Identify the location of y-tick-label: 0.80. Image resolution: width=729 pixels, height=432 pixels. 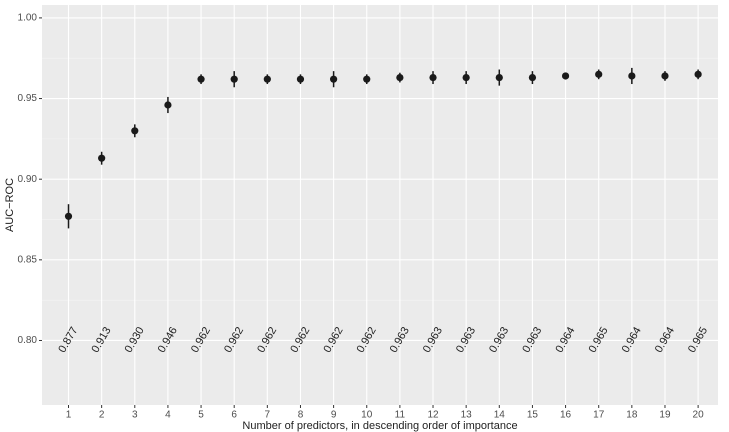
(28, 340).